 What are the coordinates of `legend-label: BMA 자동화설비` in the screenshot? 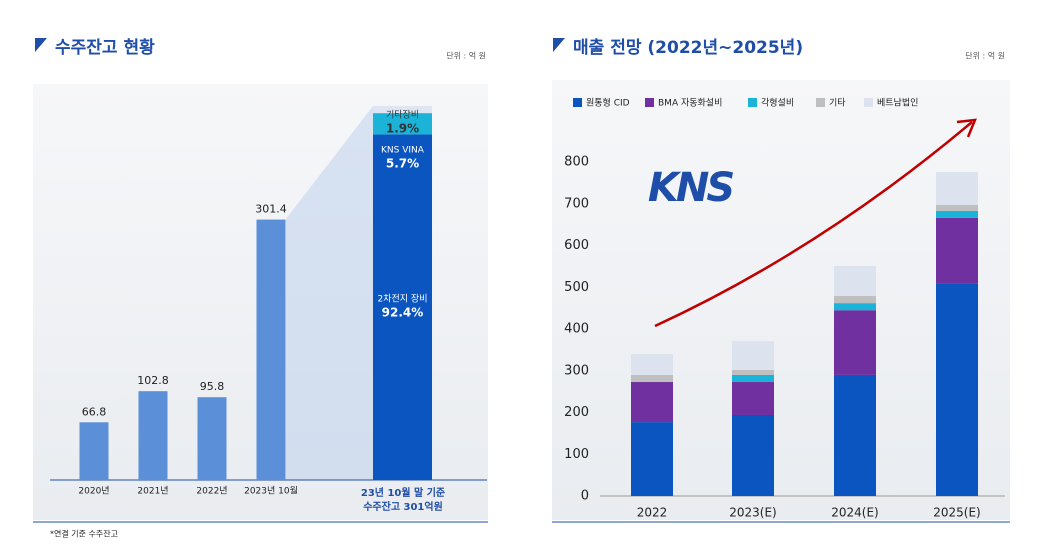 It's located at (690, 103).